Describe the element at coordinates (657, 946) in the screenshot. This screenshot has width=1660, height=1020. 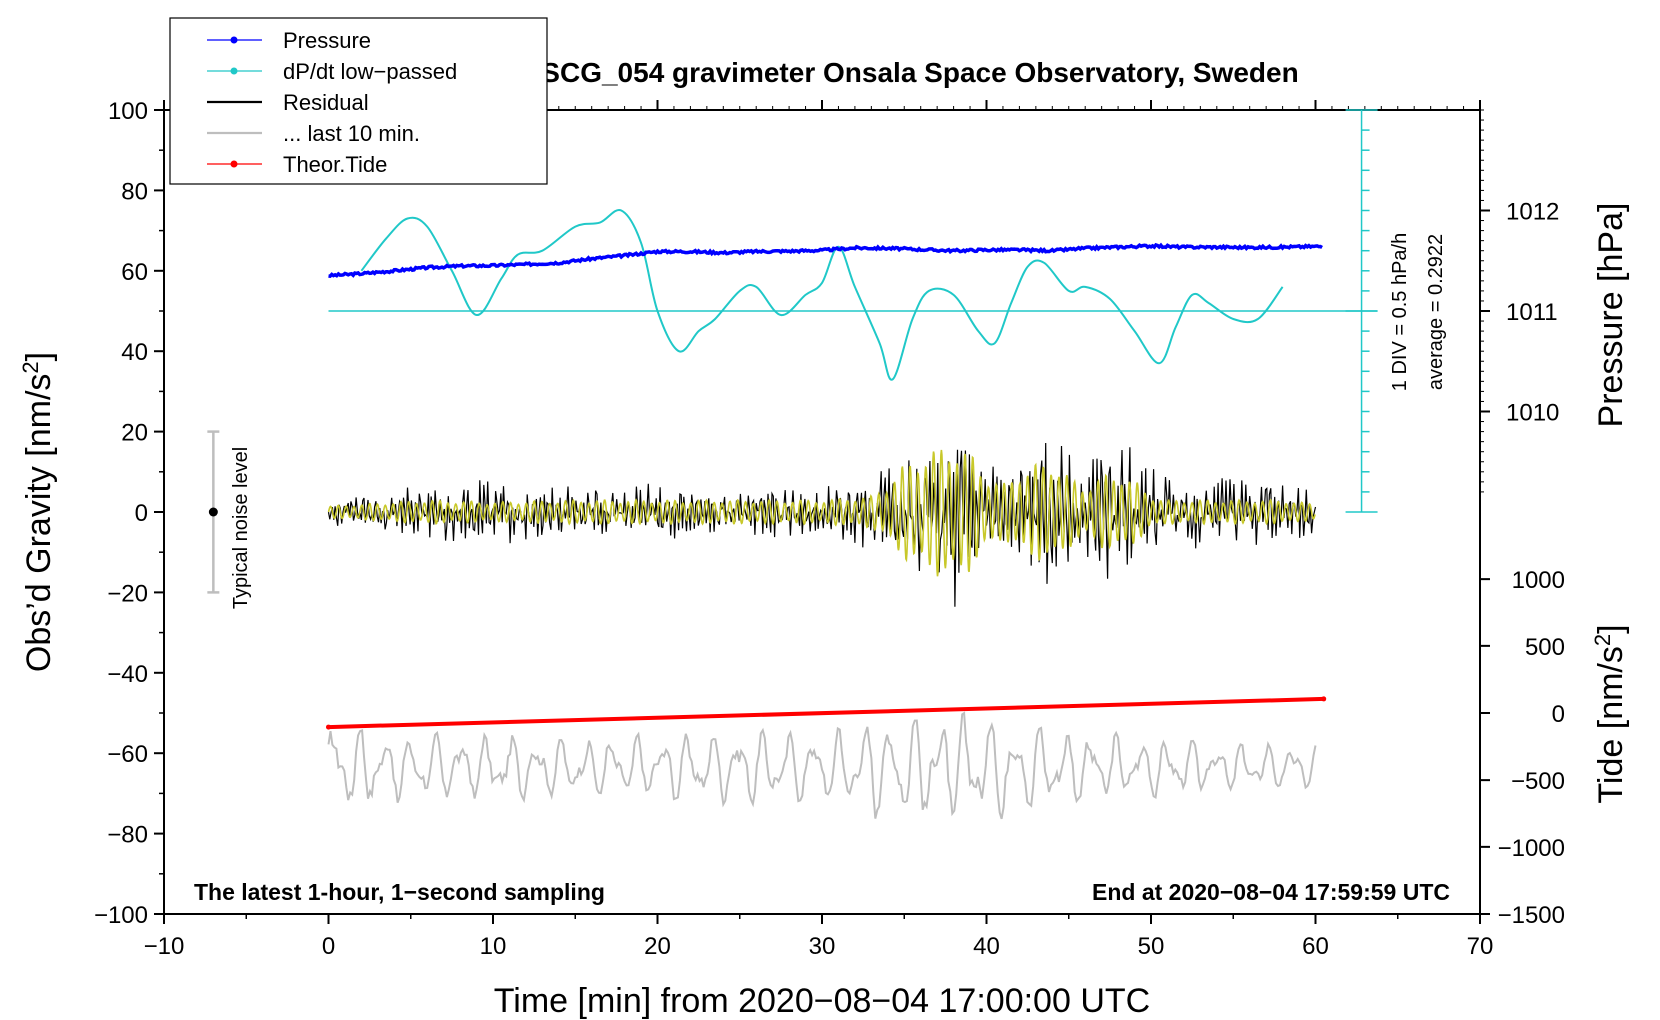
I see `x-tick-label: 20` at that location.